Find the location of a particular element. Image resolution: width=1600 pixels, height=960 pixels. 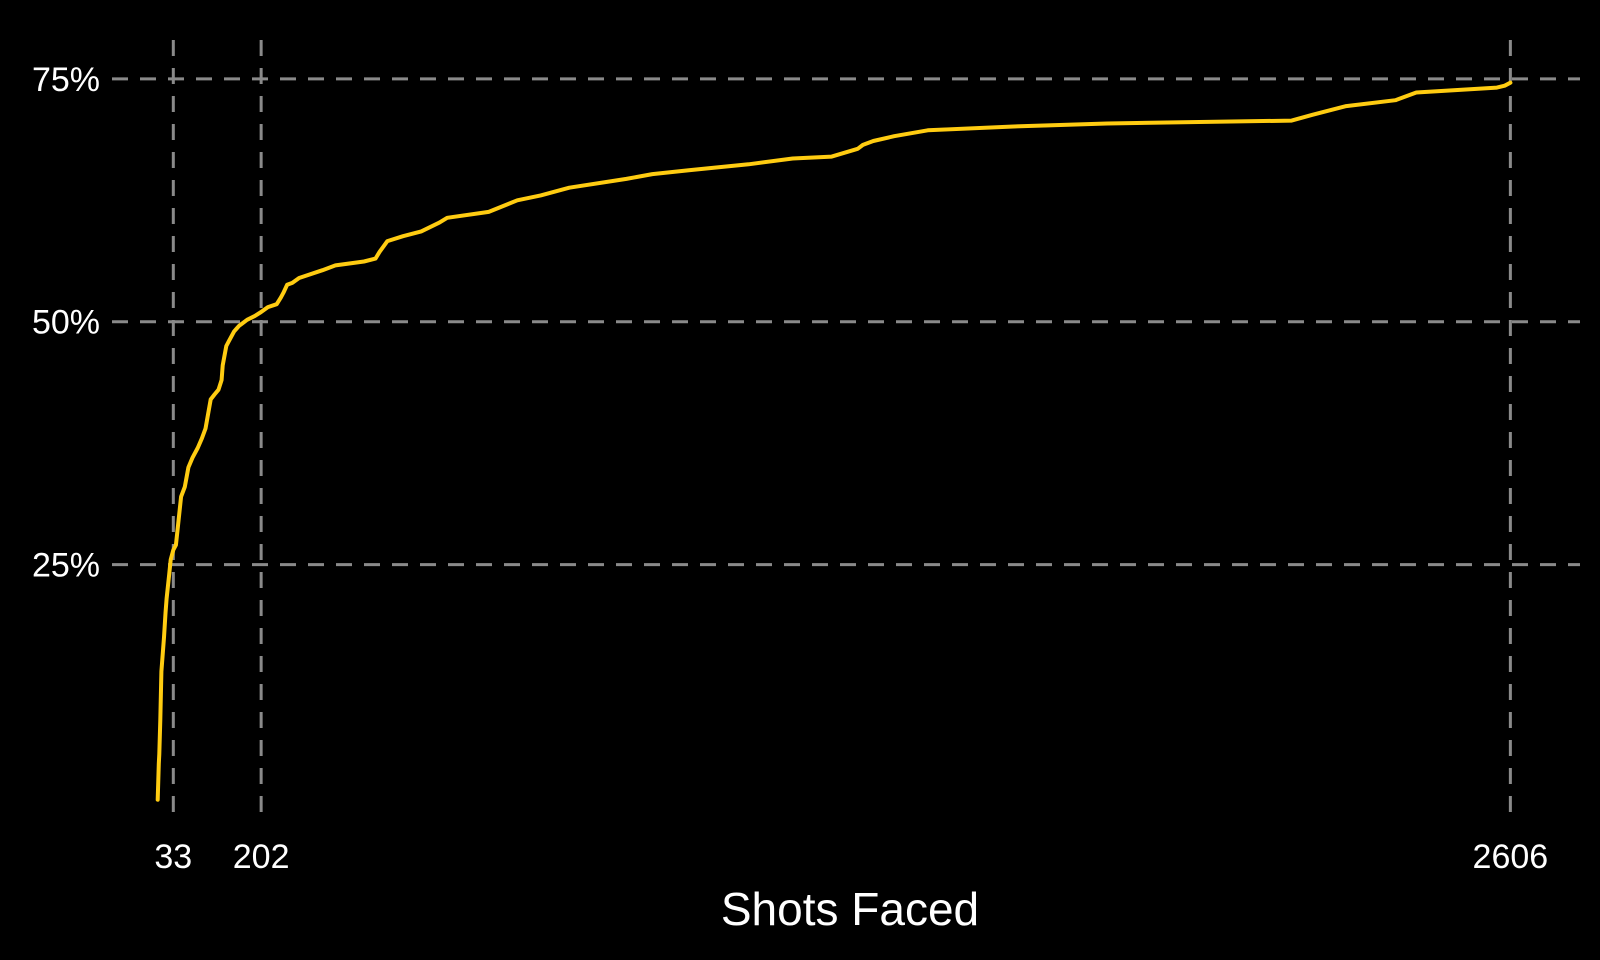

x-axis-title: Shots Faced is located at coordinates (850, 909).